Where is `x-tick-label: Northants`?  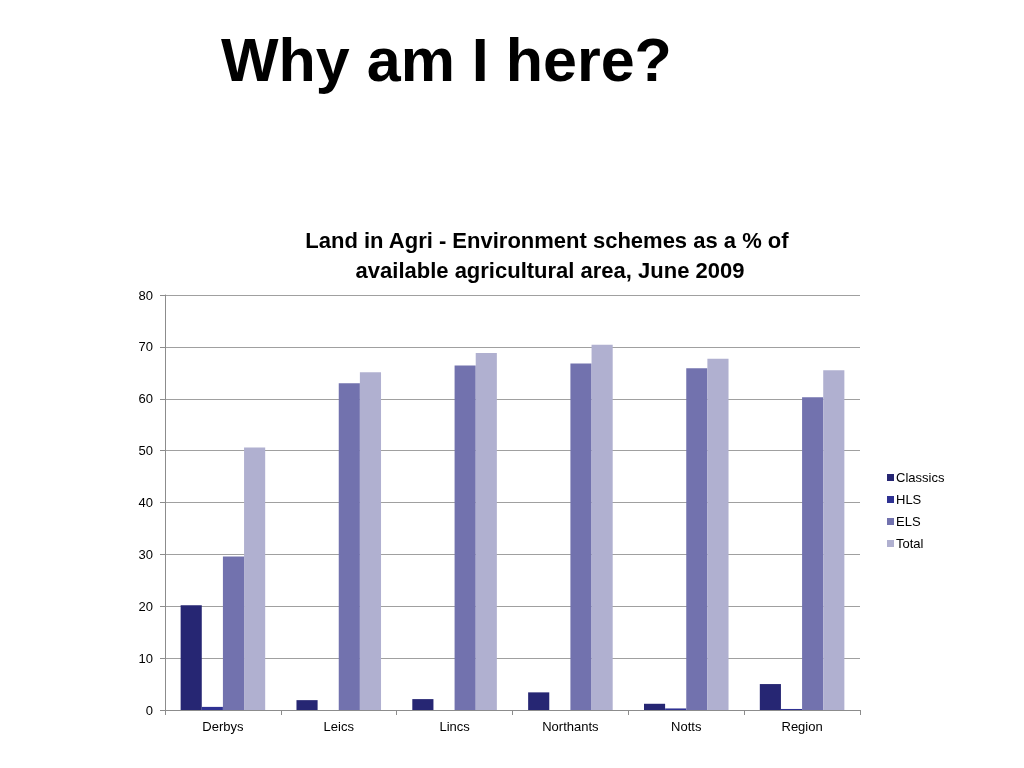 x-tick-label: Northants is located at coordinates (571, 726).